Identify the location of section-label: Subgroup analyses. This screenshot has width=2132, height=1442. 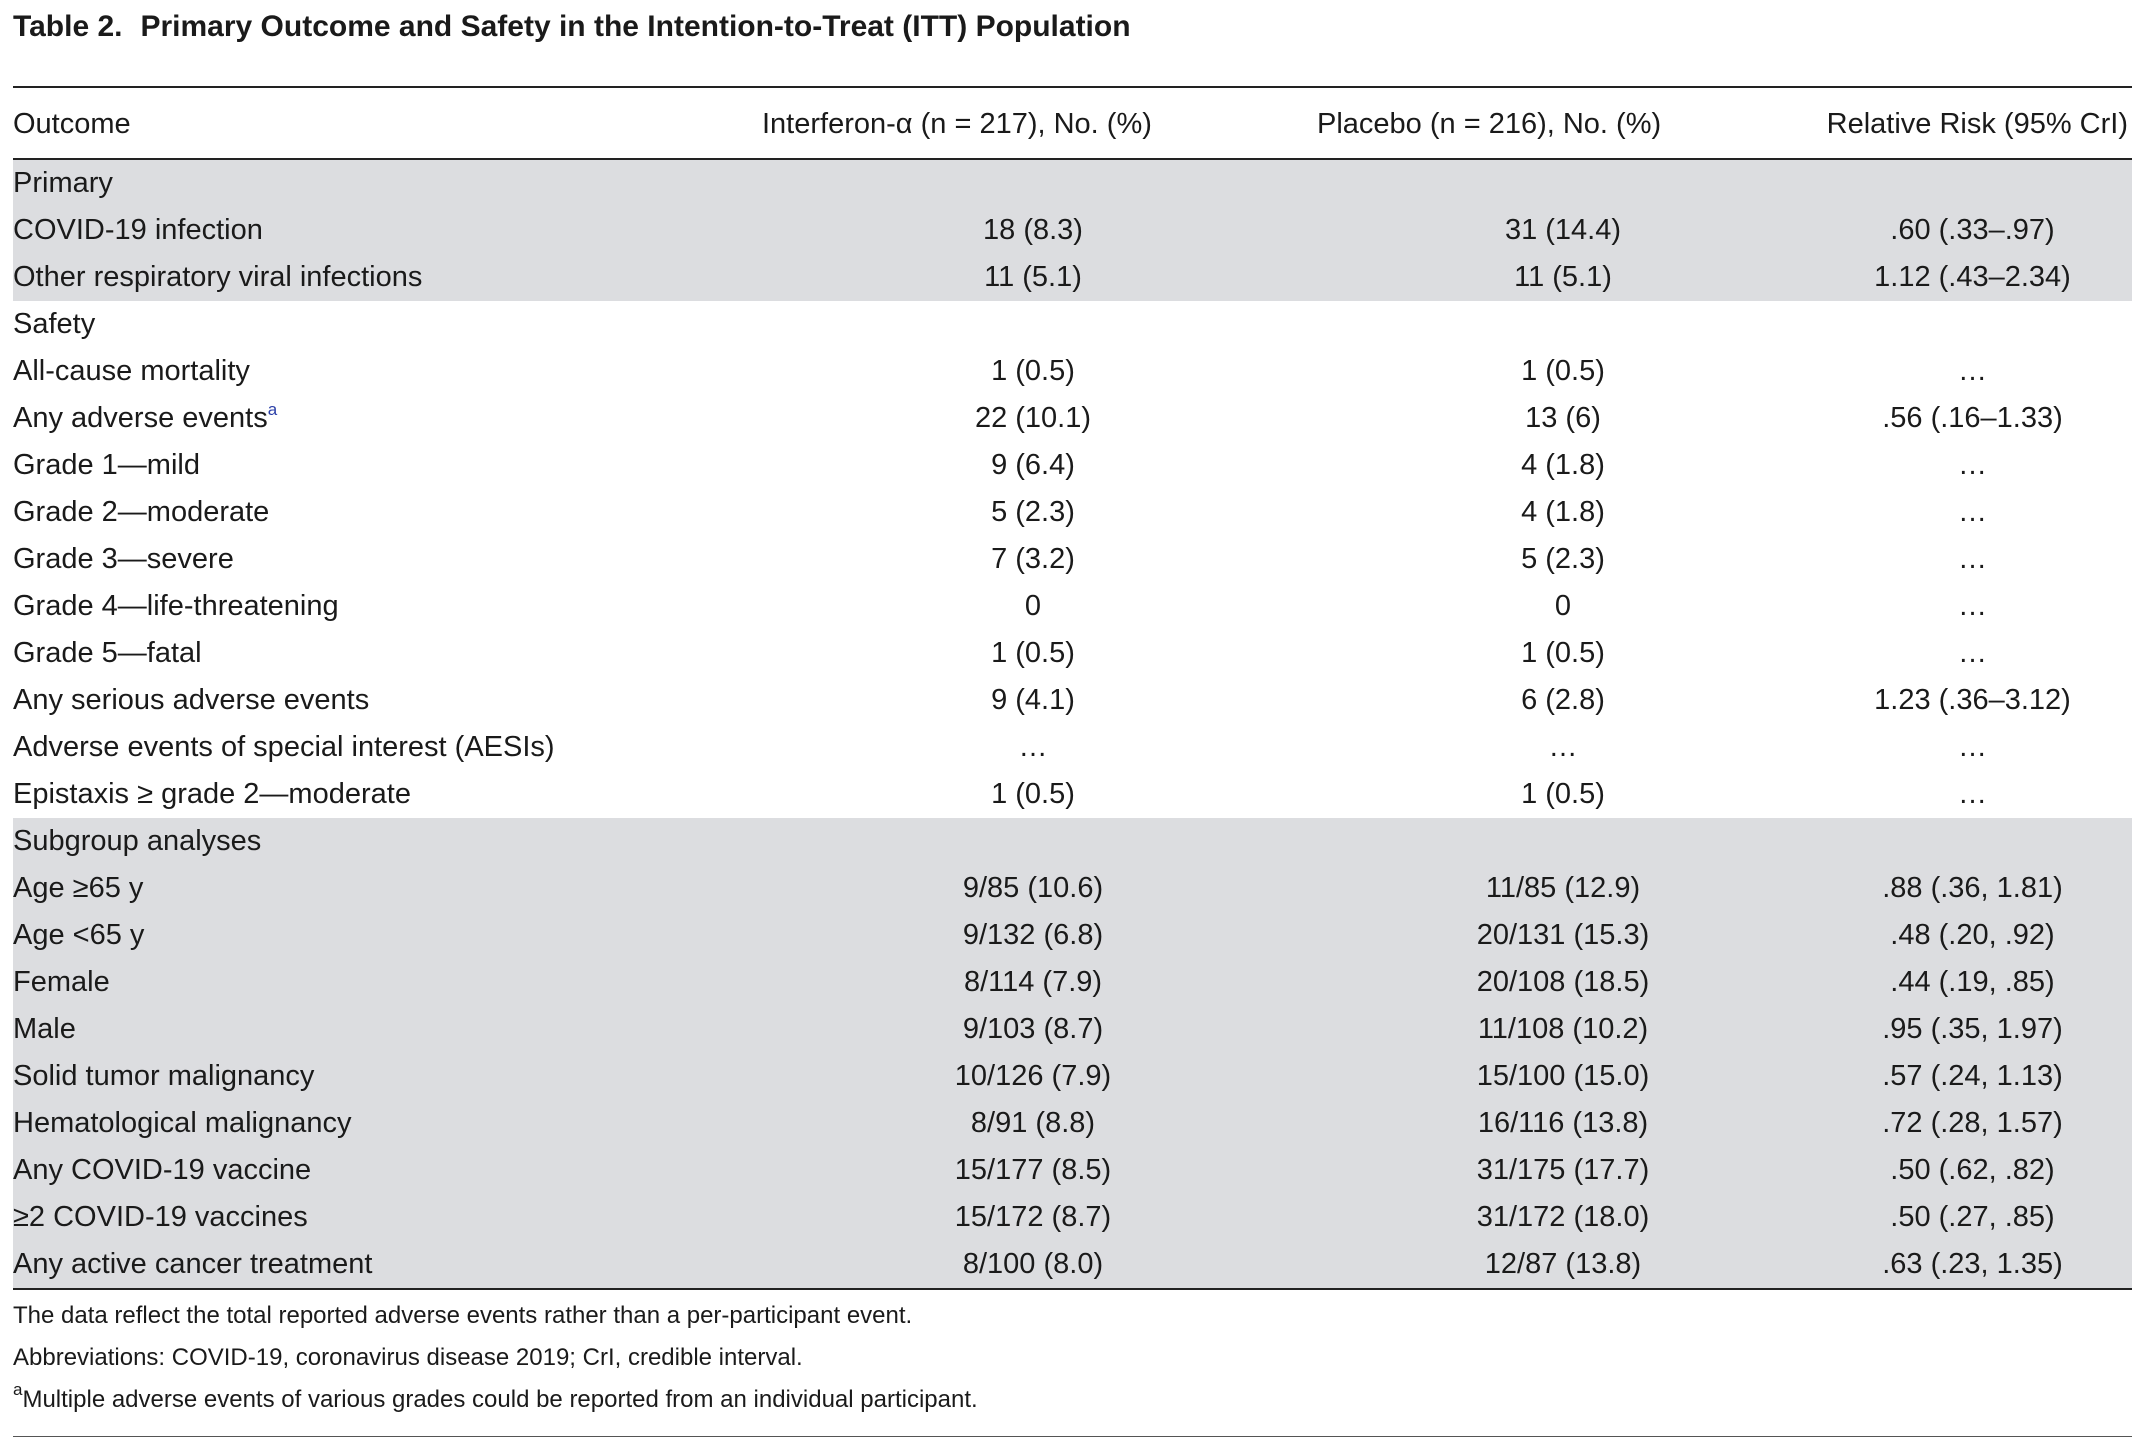
(383, 841).